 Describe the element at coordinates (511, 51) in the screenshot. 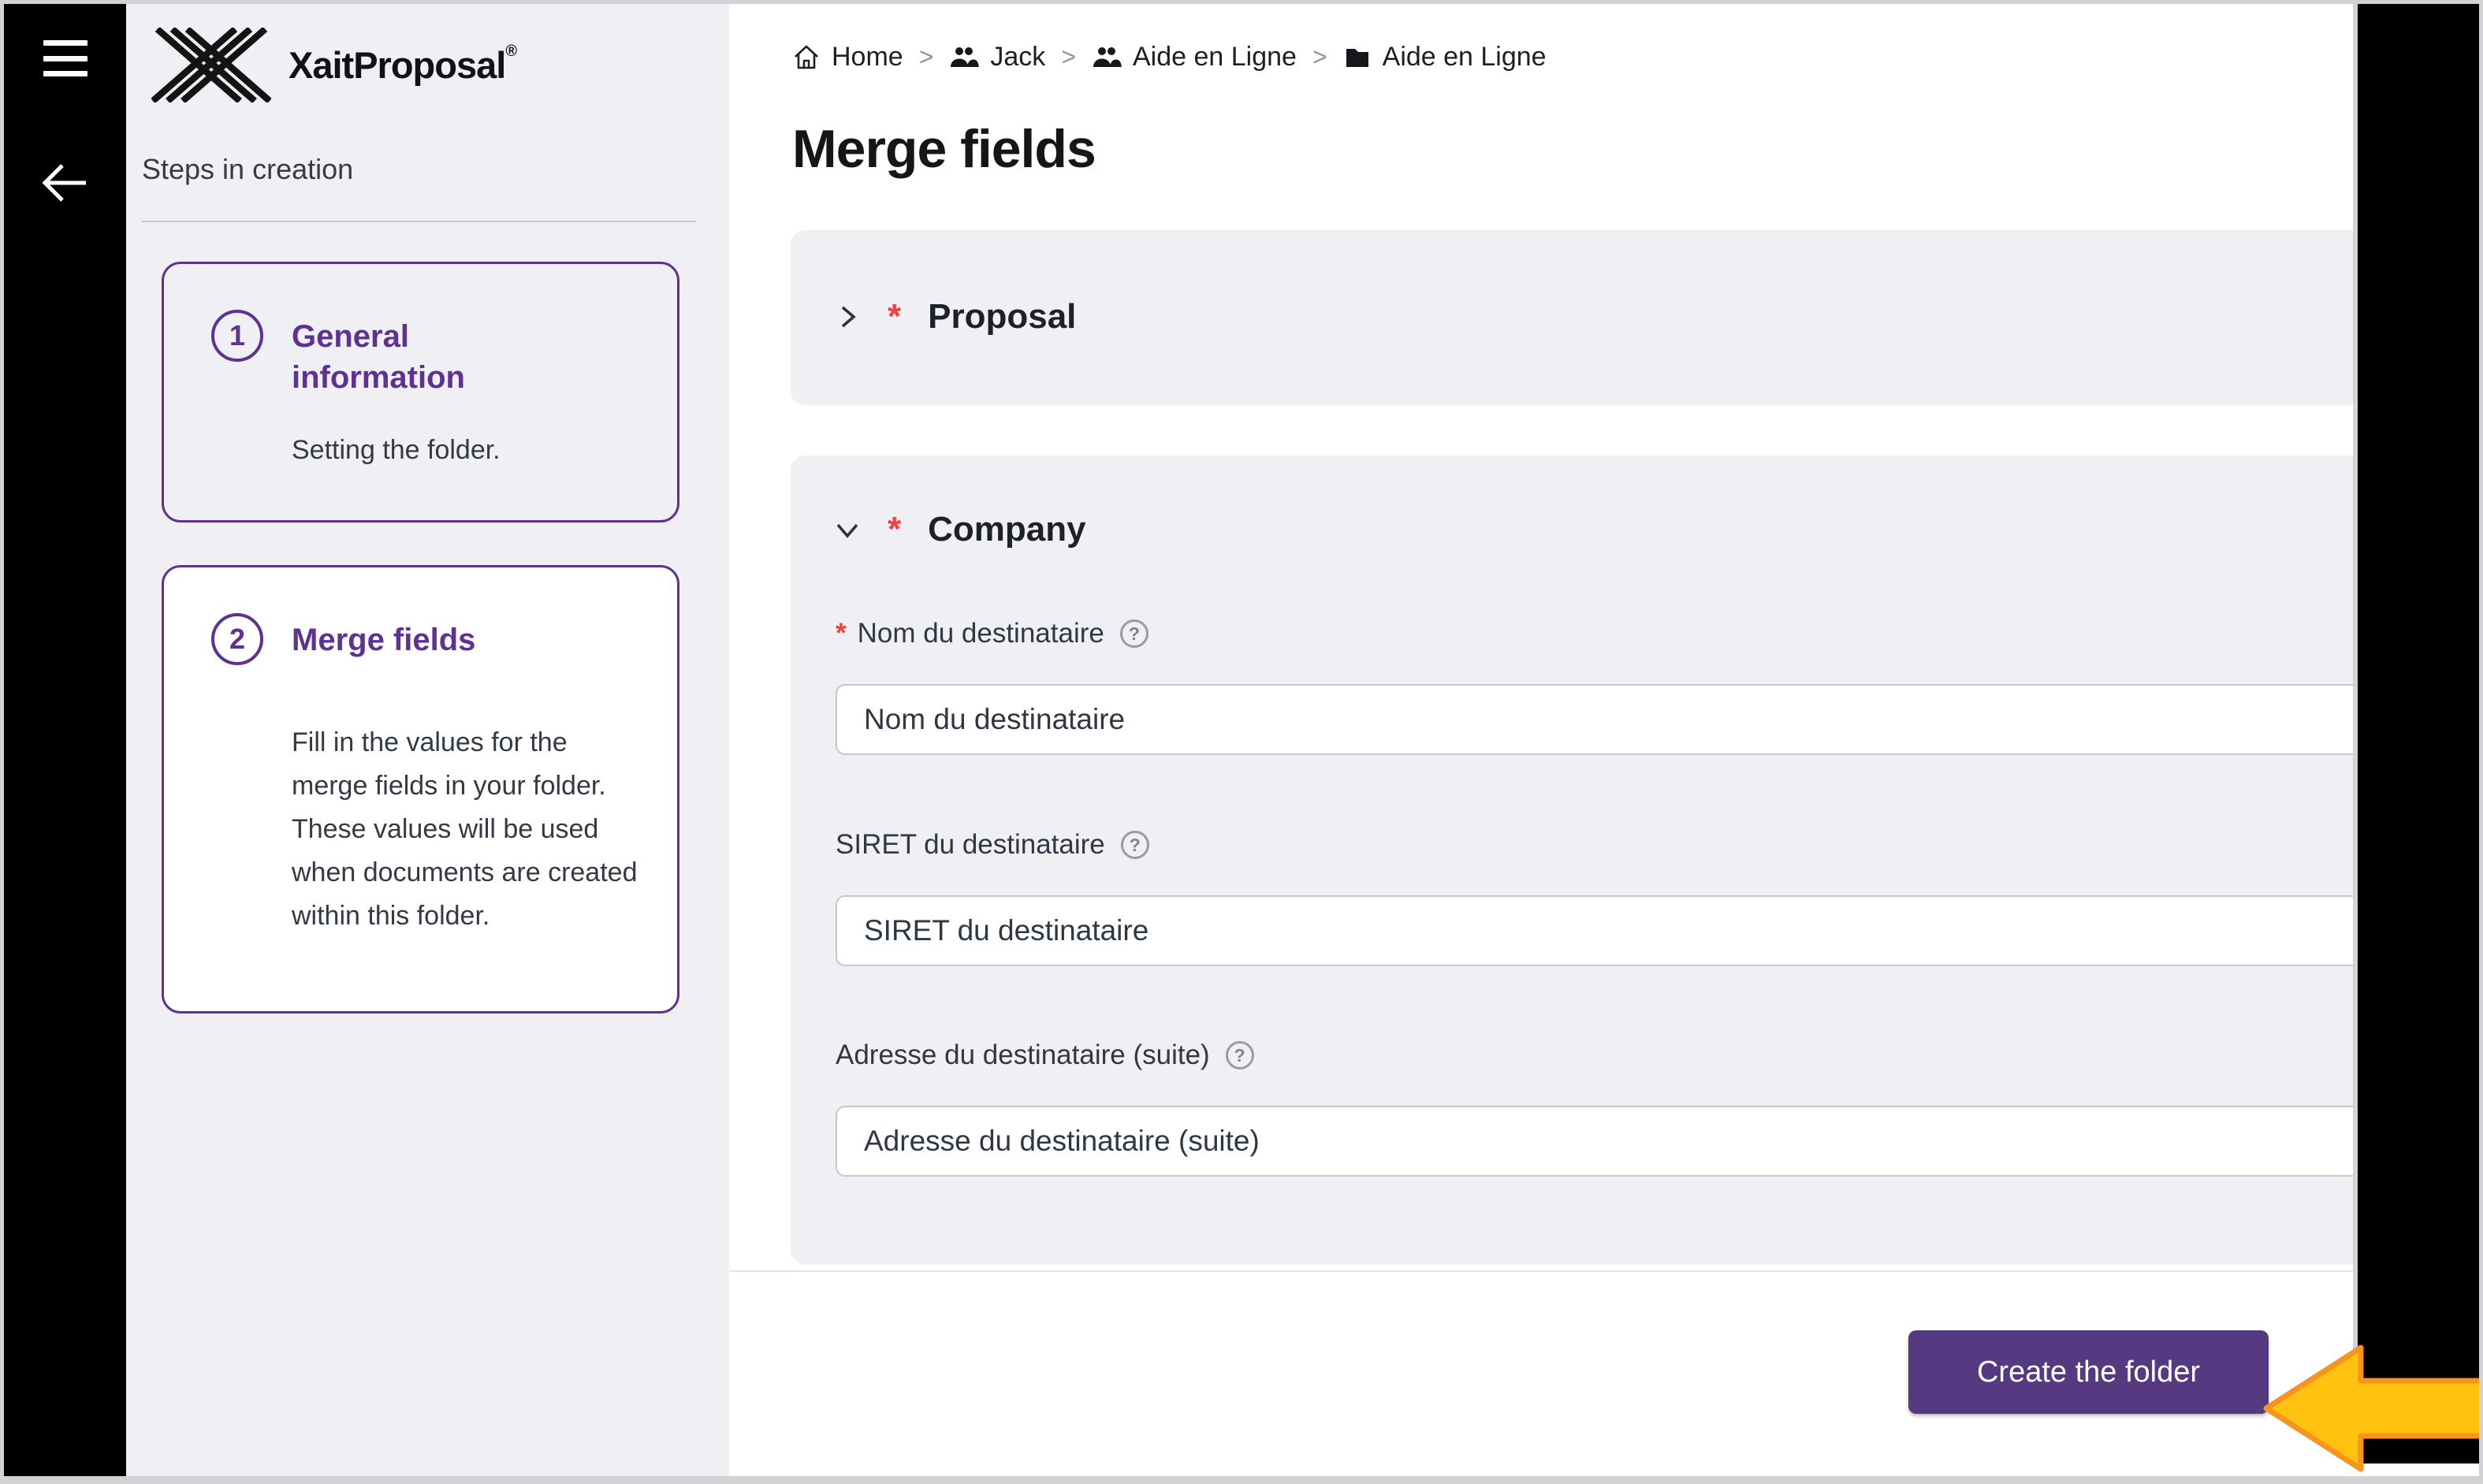

I see `registered-mark: ®` at that location.